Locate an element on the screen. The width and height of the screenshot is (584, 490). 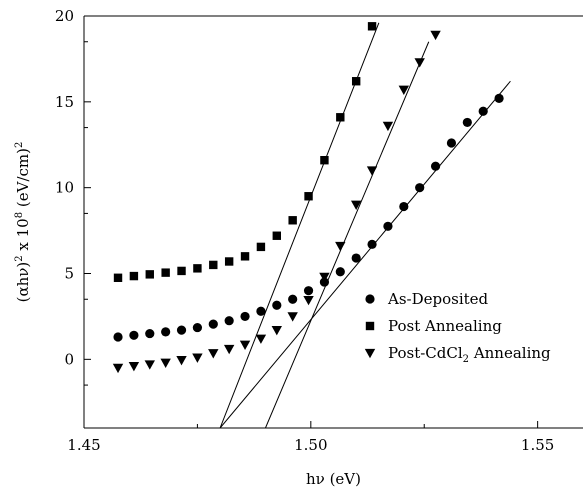
y-axis-label: (αhν)2 x 108 (eV/cm)2 is located at coordinates (23, 222).